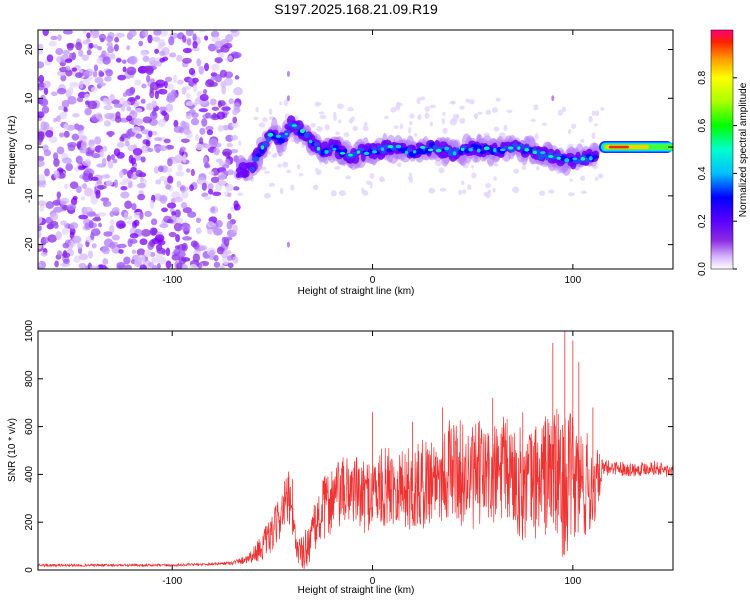 The image size is (750, 600). I want to click on colorbar-tick-label: 0.4, so click(702, 173).